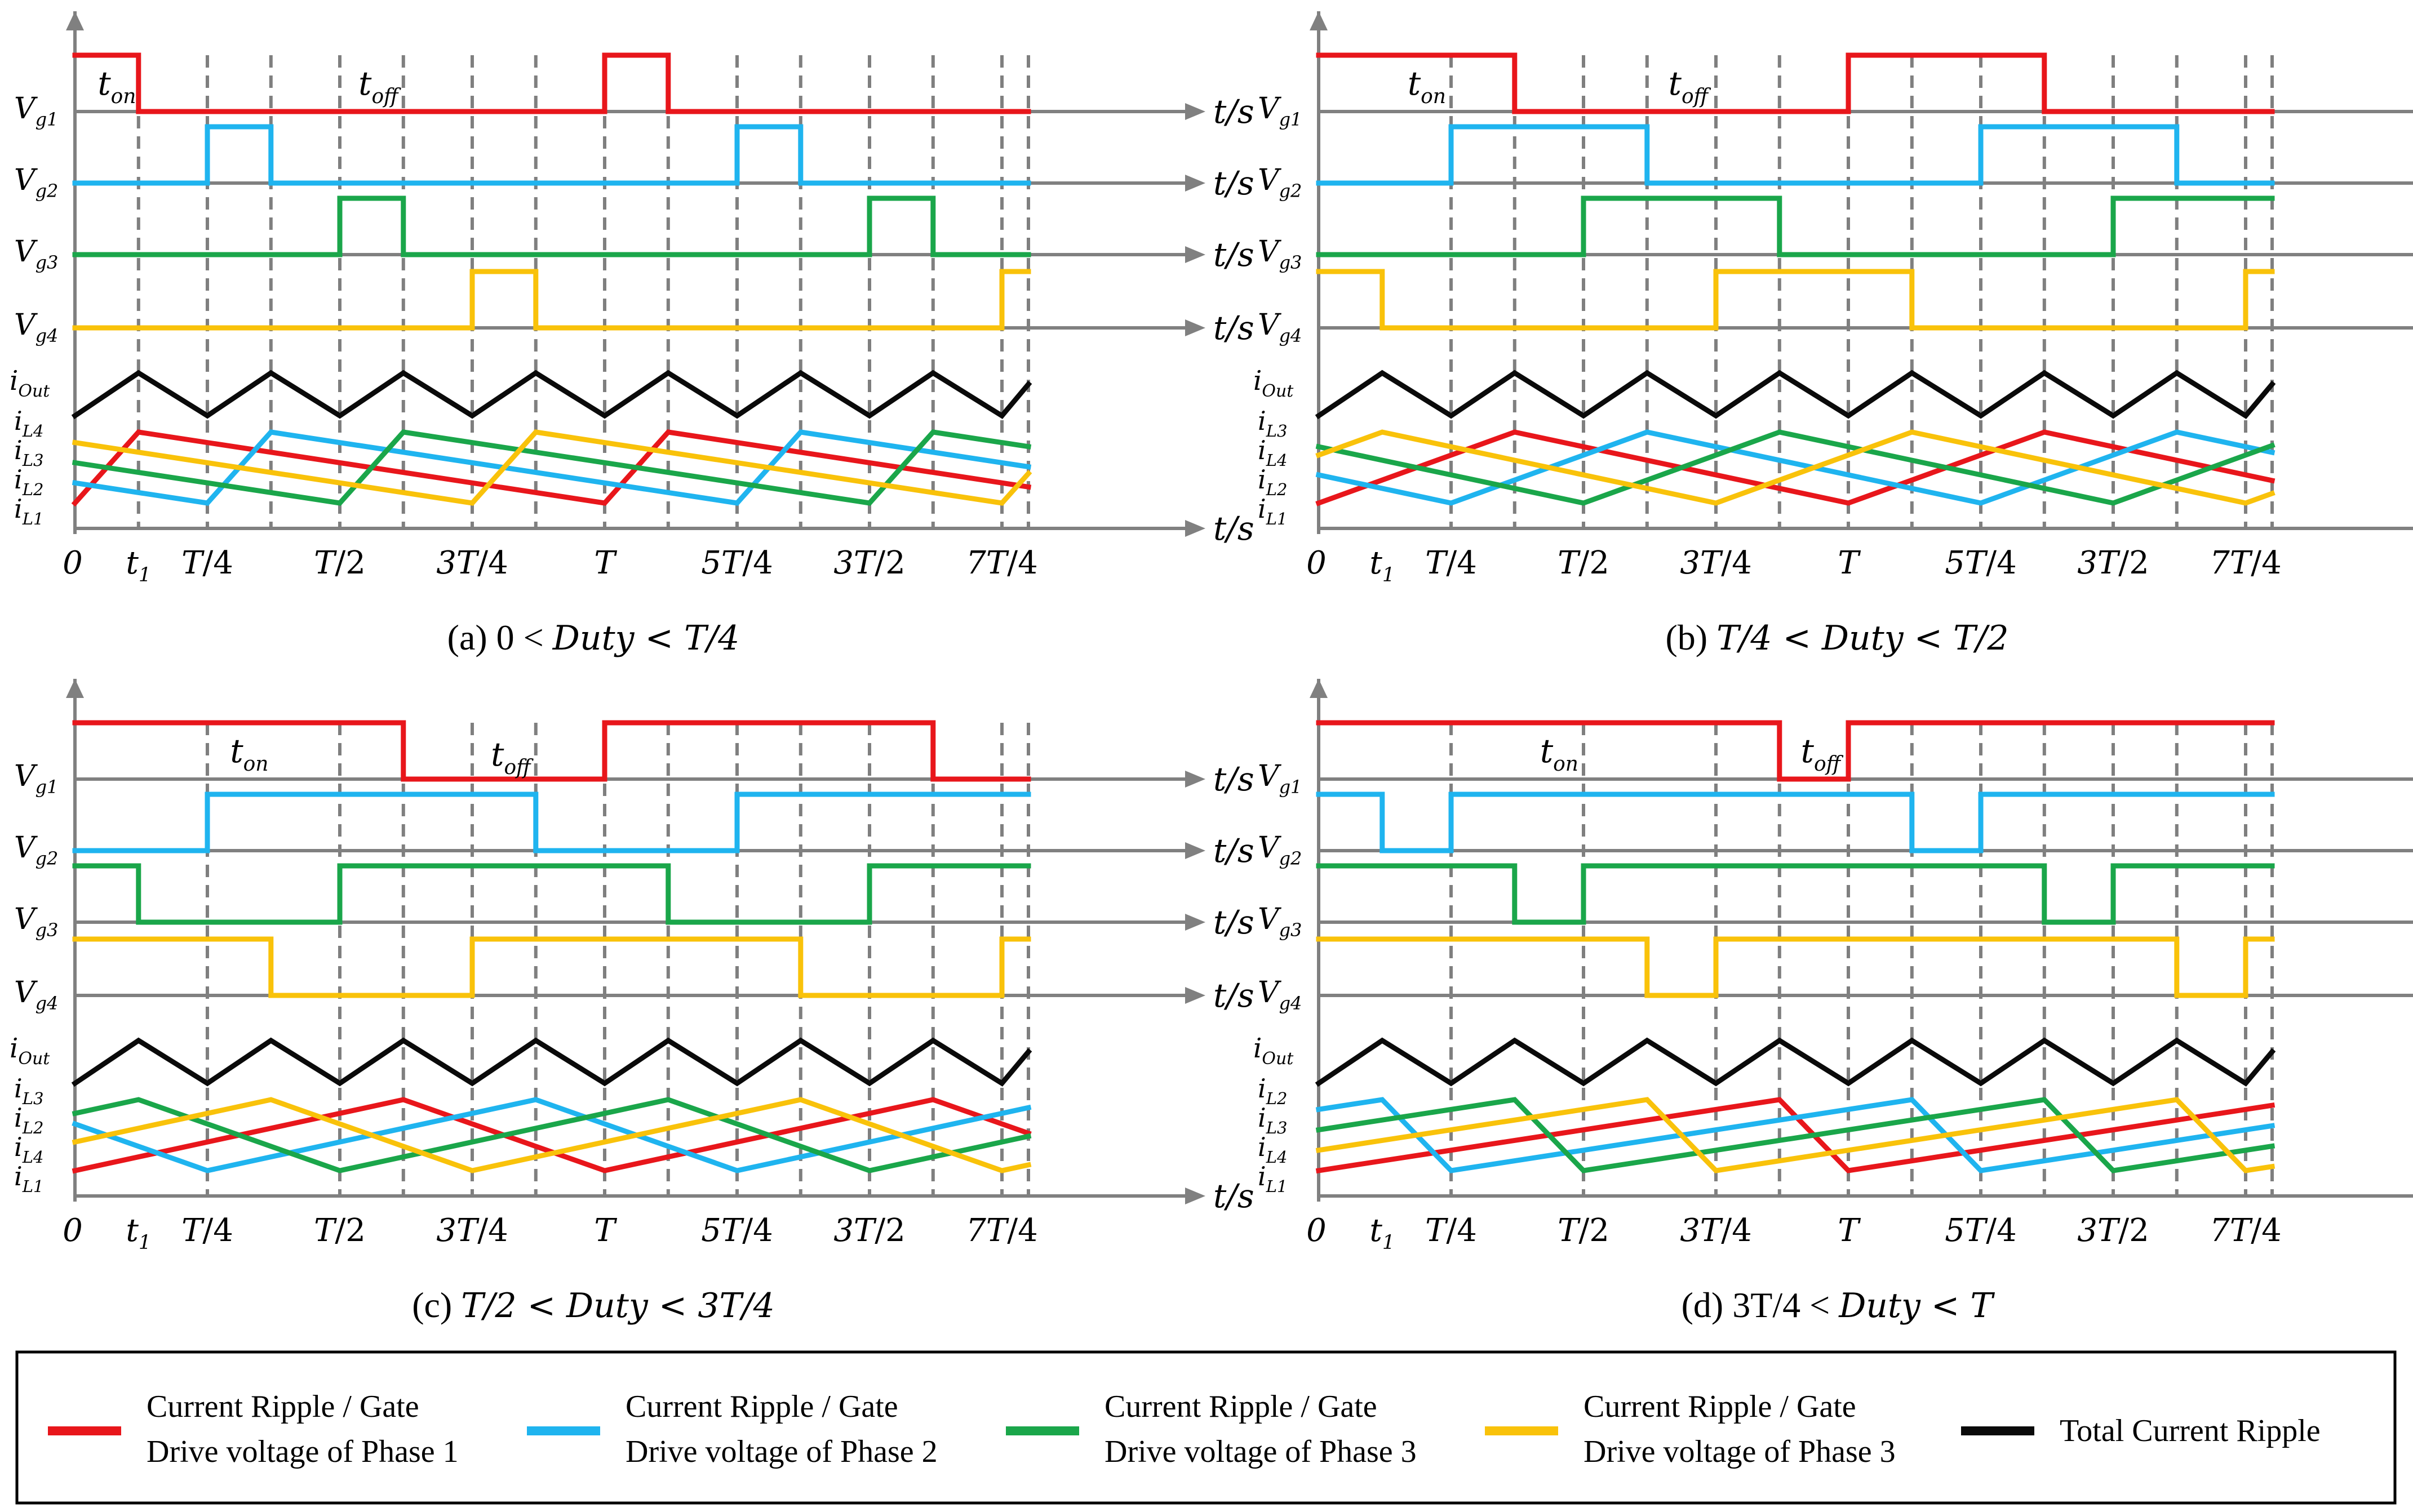  I want to click on panel-caption: (b) T/4 < Duty < T/2, so click(1837, 637).